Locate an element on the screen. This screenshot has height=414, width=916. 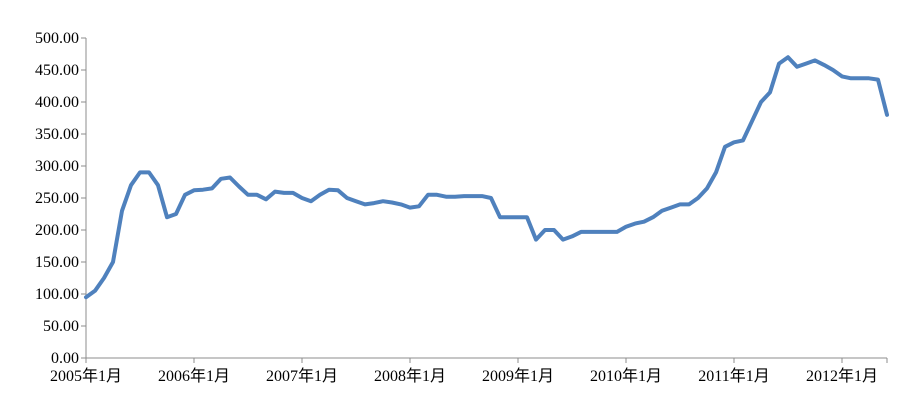
x-tick-label: 2007年1月 is located at coordinates (302, 376).